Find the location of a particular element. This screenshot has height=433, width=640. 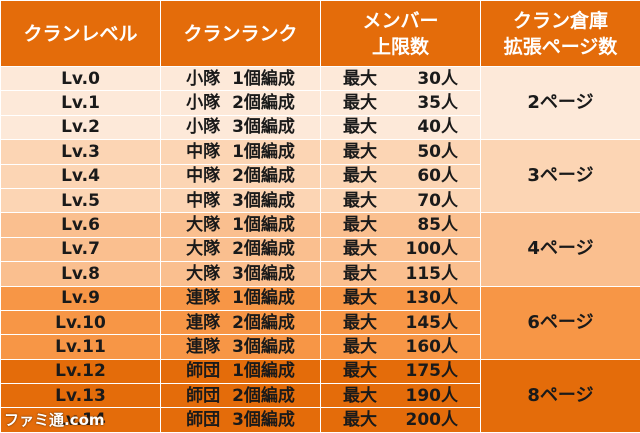

member-count: 85 is located at coordinates (411, 225).